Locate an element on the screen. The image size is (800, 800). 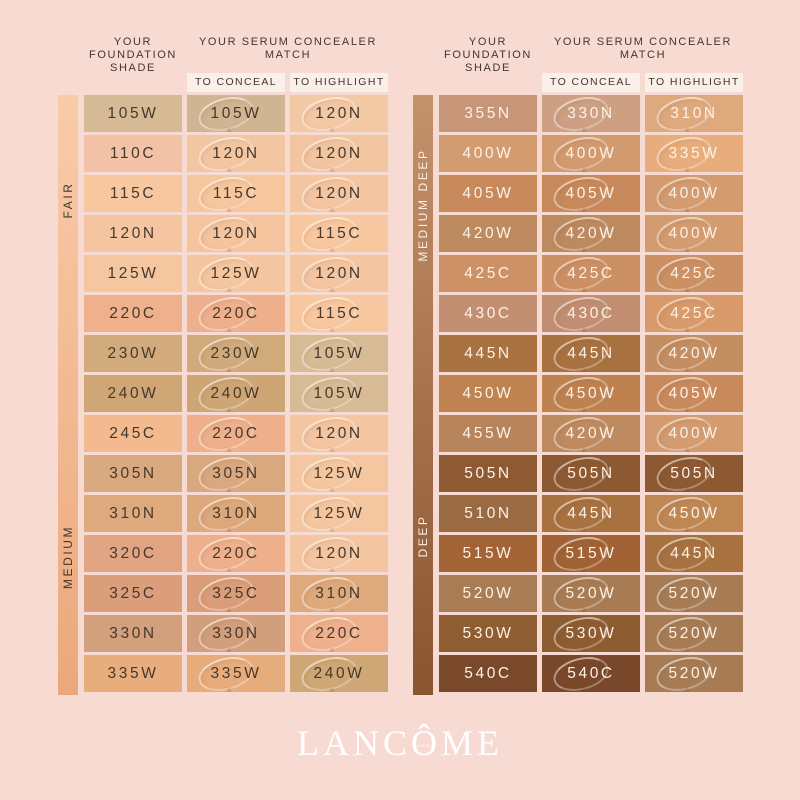
conceal-match-cell: 115C is located at coordinates (236, 193).